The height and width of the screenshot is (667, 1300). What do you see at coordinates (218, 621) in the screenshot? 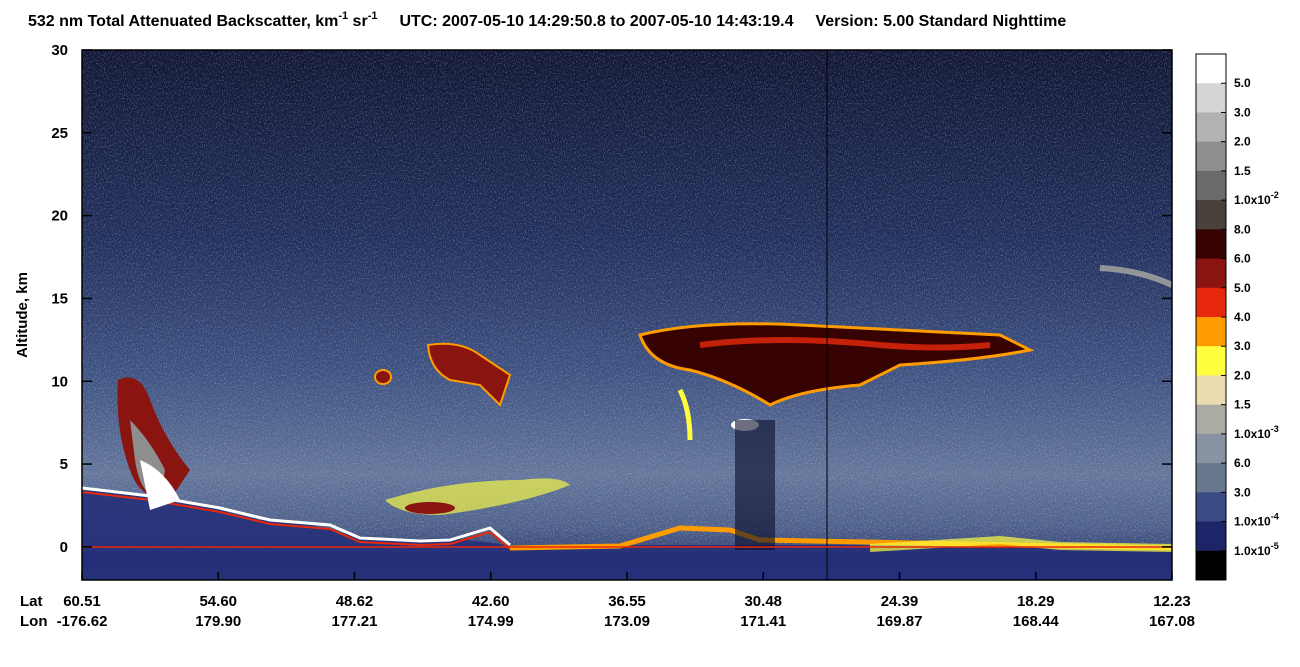
I see `lon-label: 179.90` at bounding box center [218, 621].